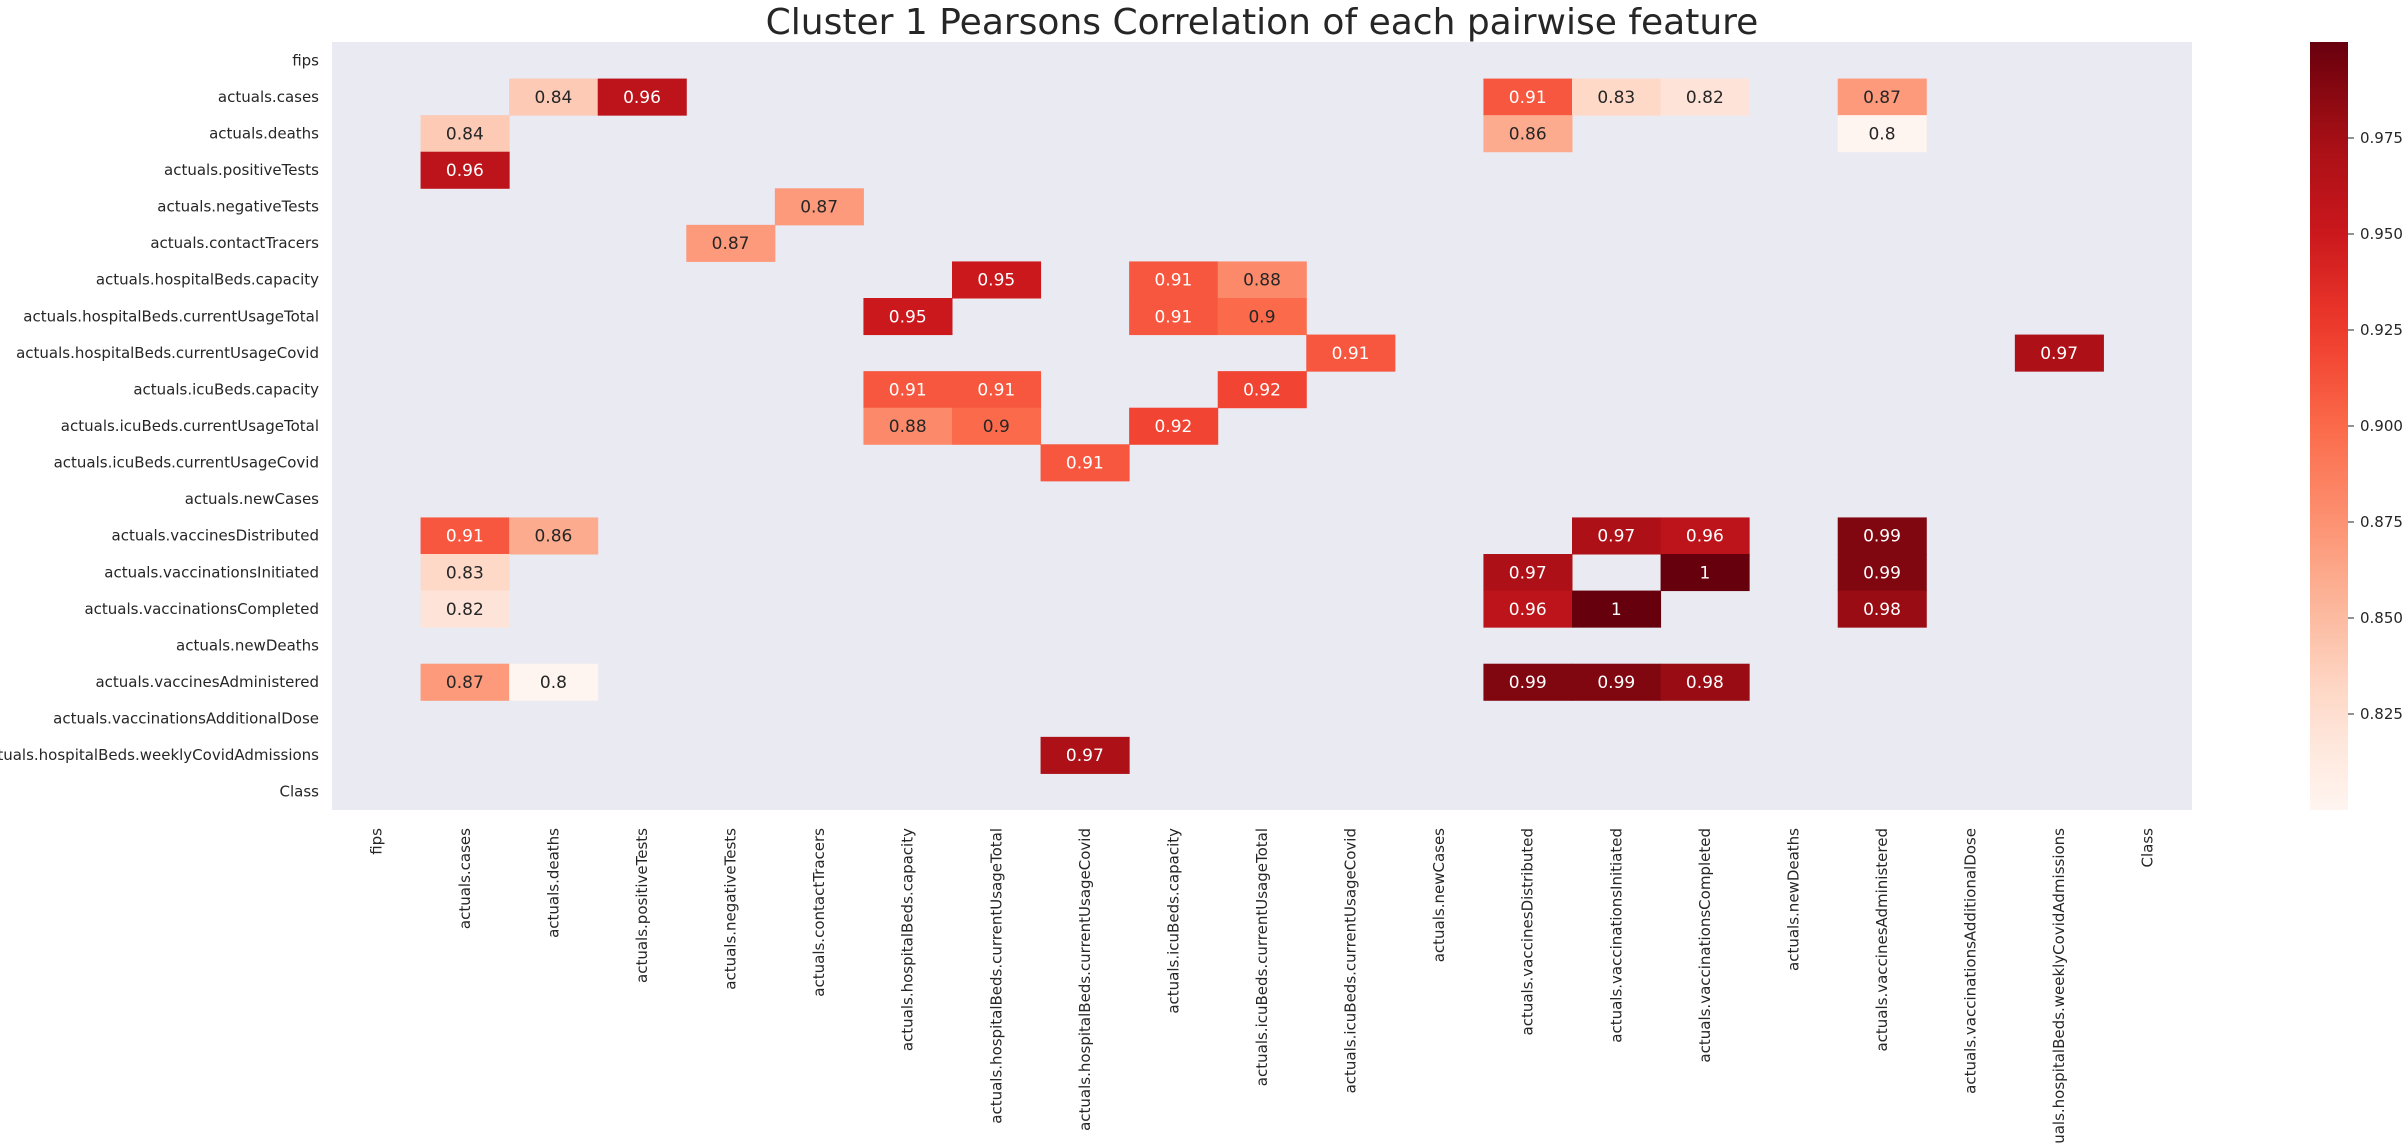 The height and width of the screenshot is (1144, 2408). I want to click on x-tick-label: actuals.icuBeds.currentUsageTotal, so click(1262, 957).